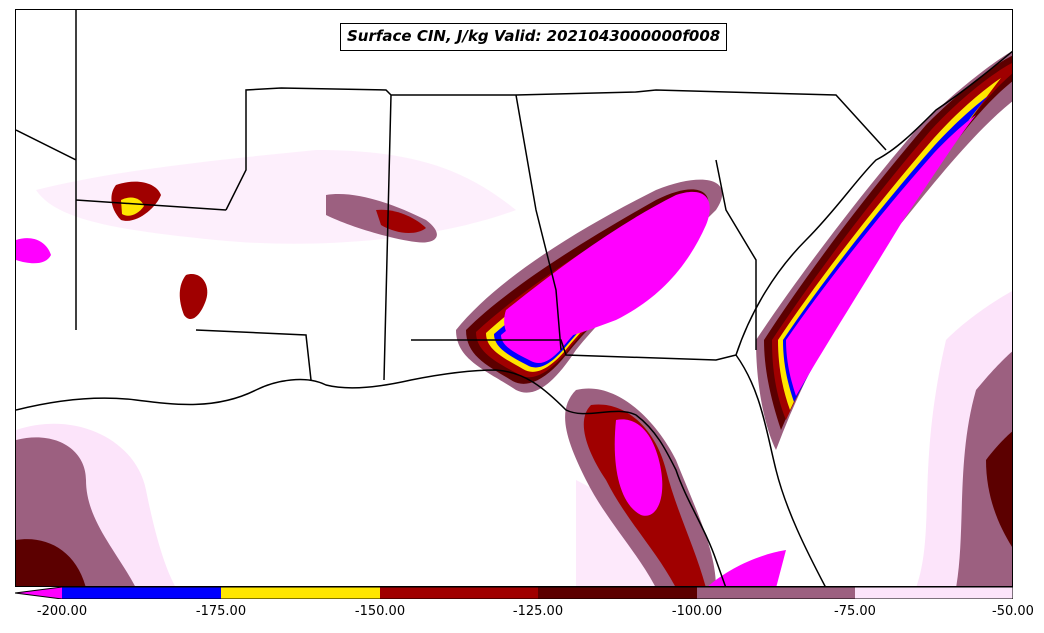  What do you see at coordinates (459, 593) in the screenshot?
I see `colorbar-bin-maroon` at bounding box center [459, 593].